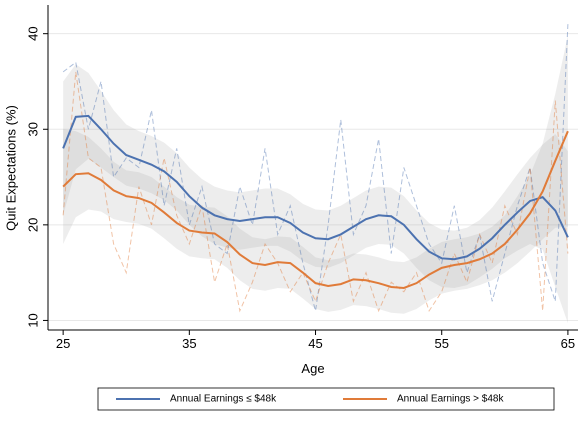  Describe the element at coordinates (32, 225) in the screenshot. I see `y-tick-label: 20` at that location.